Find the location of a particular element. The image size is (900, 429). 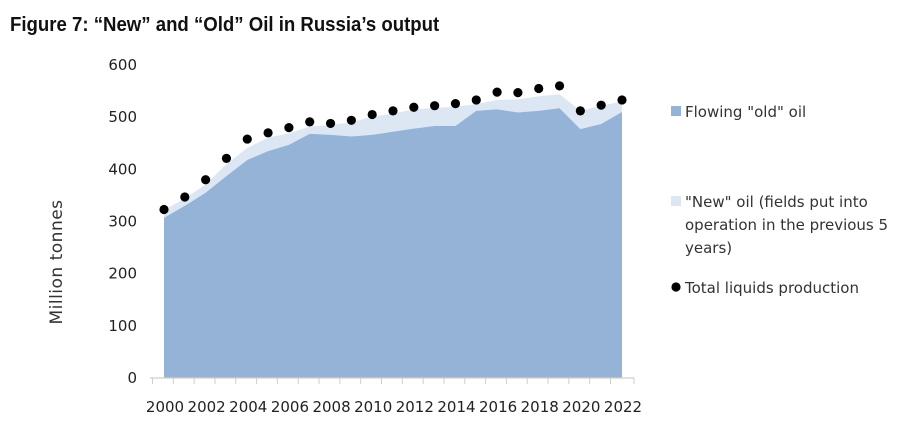

x-tick-label: 2012 is located at coordinates (415, 407).